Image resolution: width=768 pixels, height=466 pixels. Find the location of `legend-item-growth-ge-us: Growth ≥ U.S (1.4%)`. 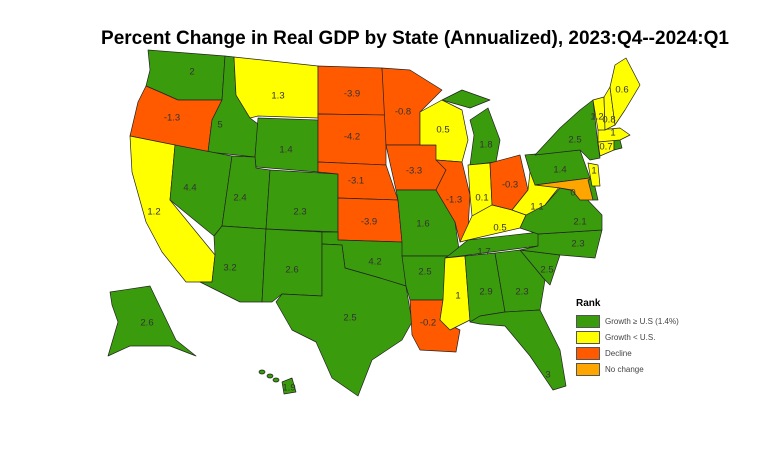

legend-item-growth-ge-us: Growth ≥ U.S (1.4%) is located at coordinates (627, 321).